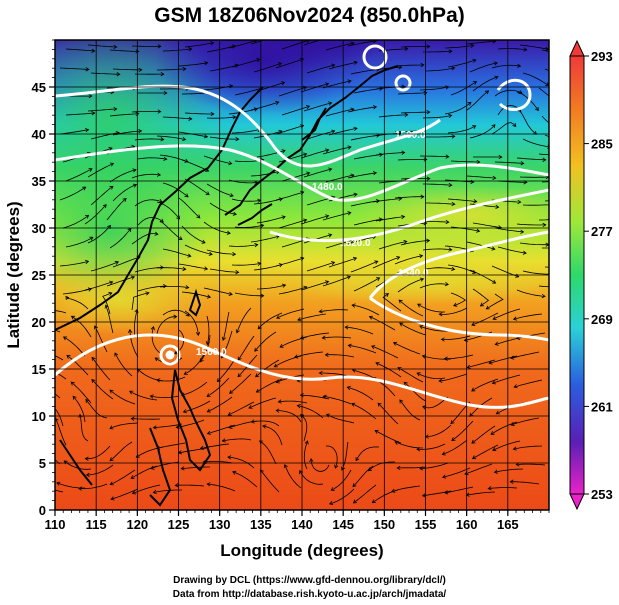  Describe the element at coordinates (467, 524) in the screenshot. I see `x-tick-label: 160` at that location.